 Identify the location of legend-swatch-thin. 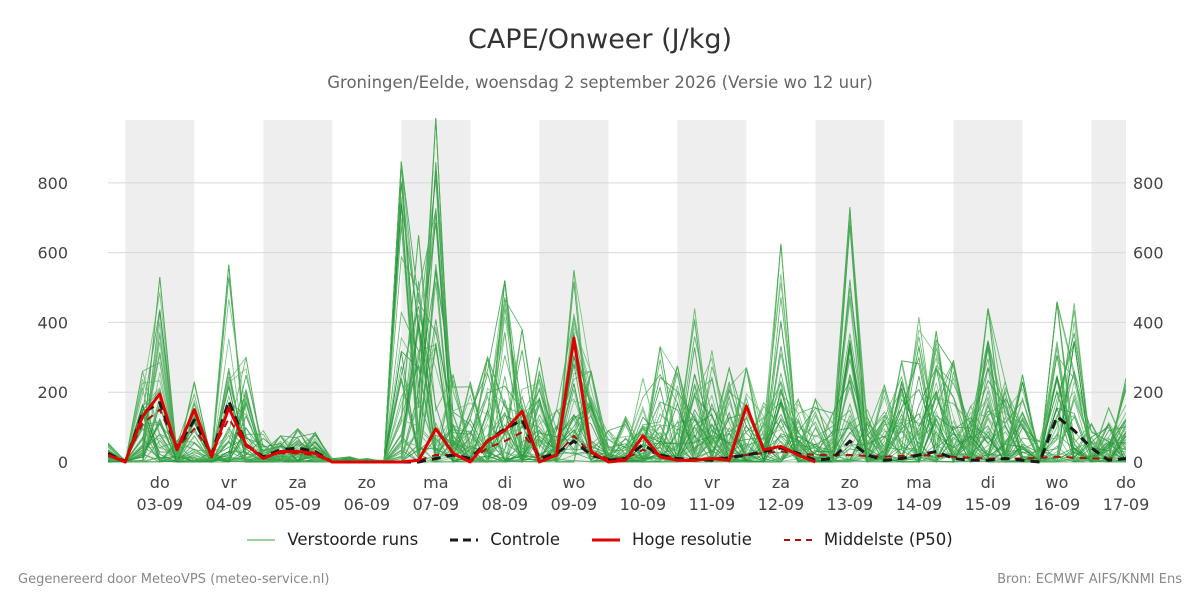
(261, 539).